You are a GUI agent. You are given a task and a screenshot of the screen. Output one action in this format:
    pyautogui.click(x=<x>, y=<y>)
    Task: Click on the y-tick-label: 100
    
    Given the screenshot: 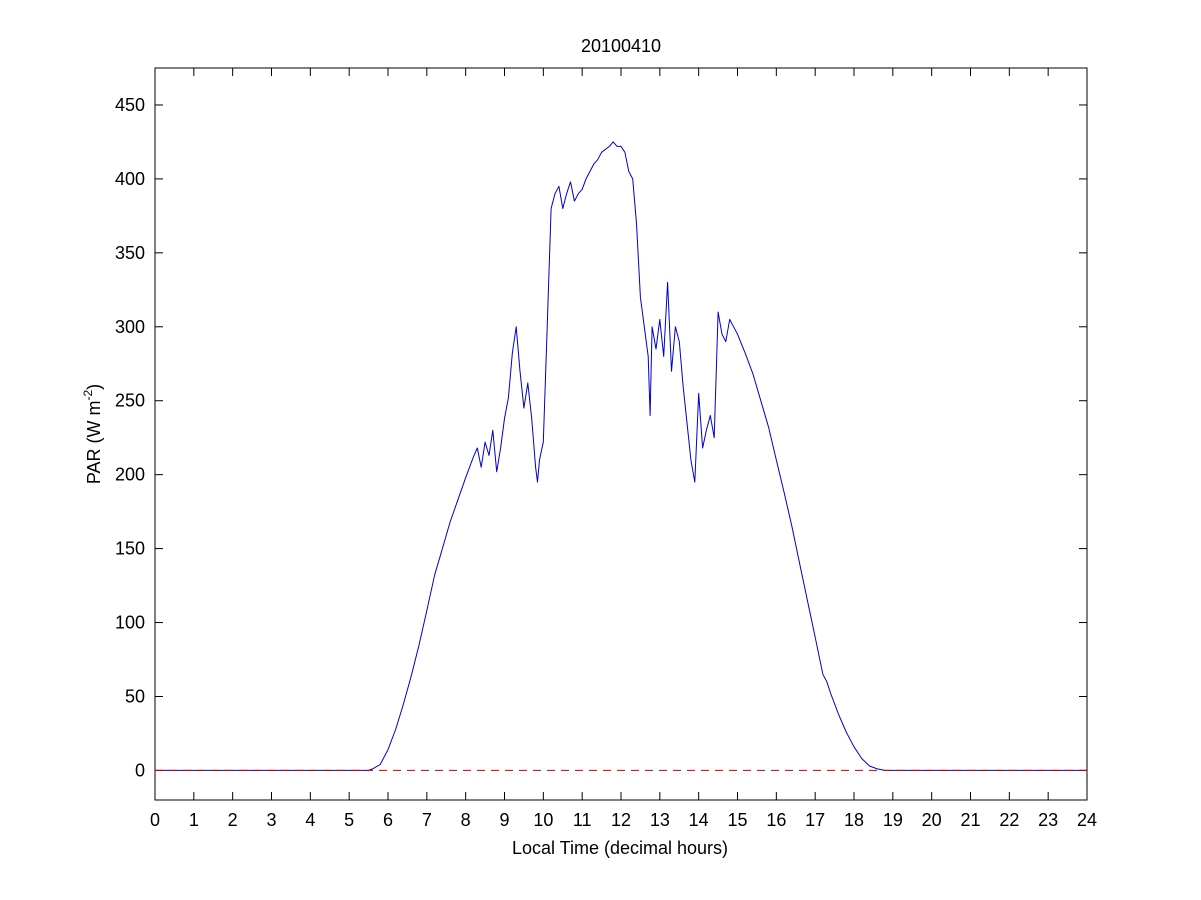 What is the action you would take?
    pyautogui.click(x=130, y=623)
    